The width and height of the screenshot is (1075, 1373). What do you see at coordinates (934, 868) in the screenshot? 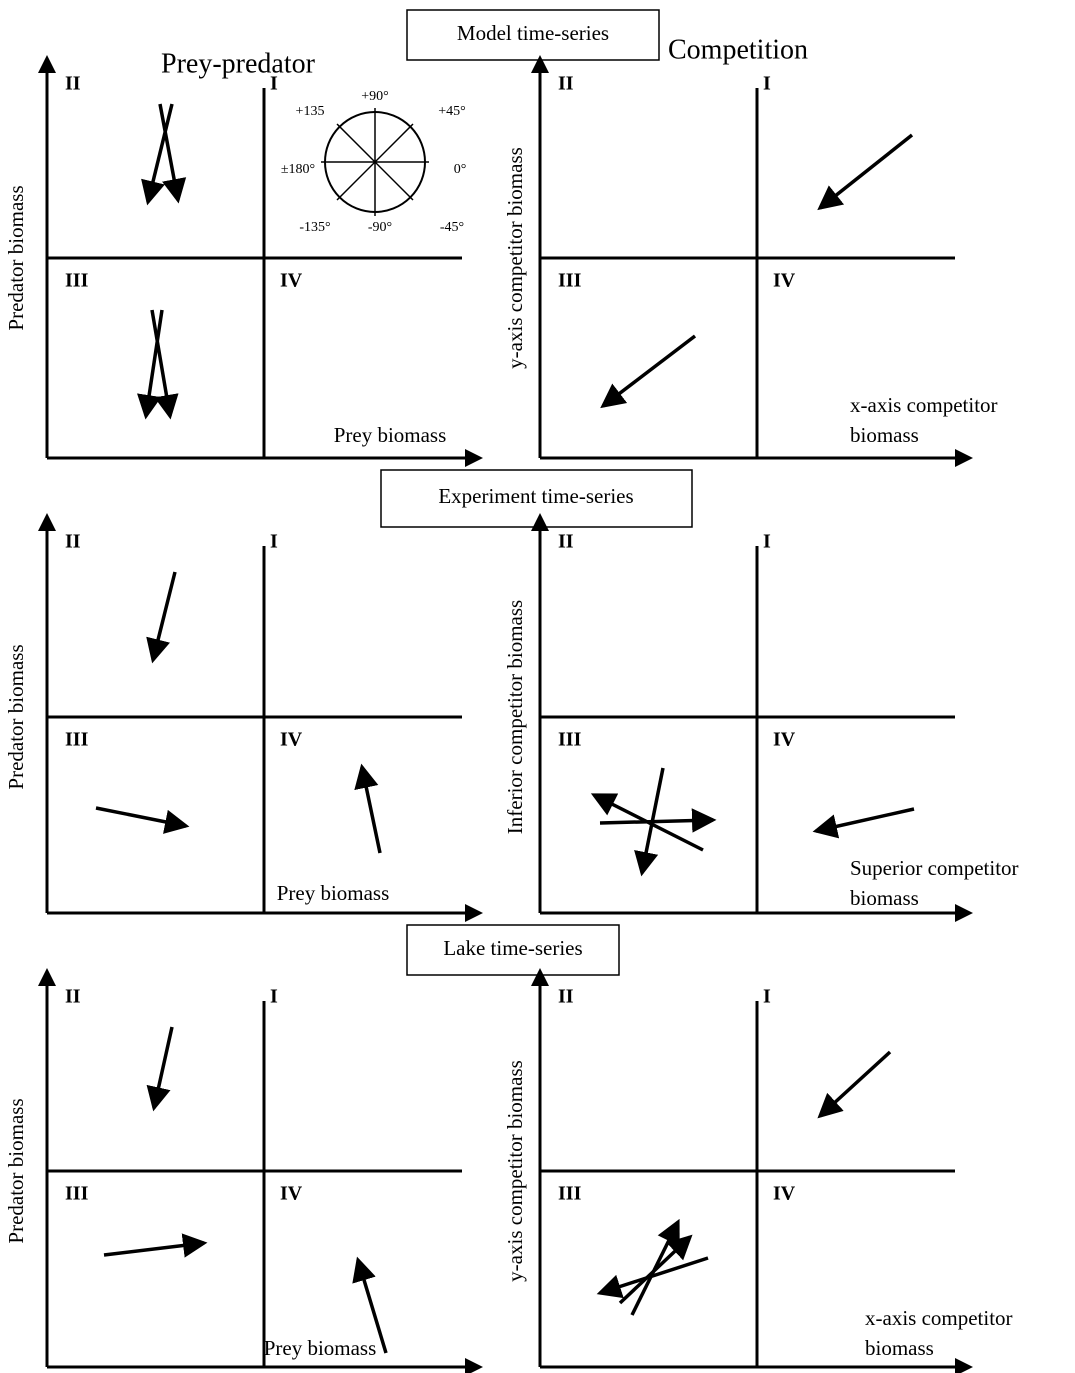
I see `x-axis-label: Superior competitor` at bounding box center [934, 868].